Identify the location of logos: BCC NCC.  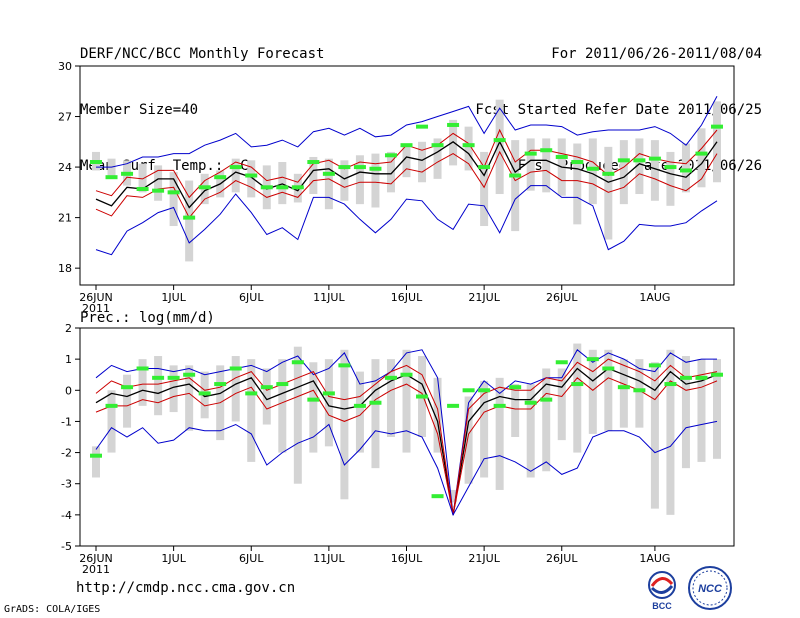
(690, 588).